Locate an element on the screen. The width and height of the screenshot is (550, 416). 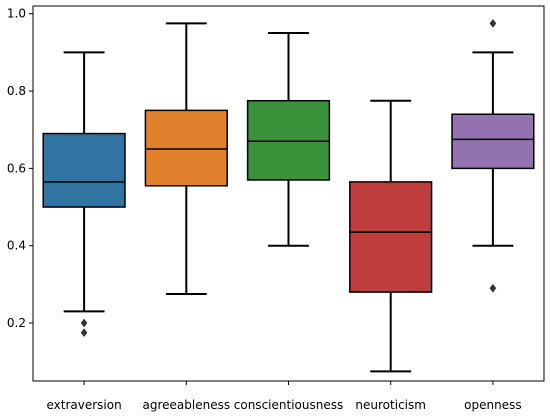
box-group-conscientiousness is located at coordinates (288, 139).